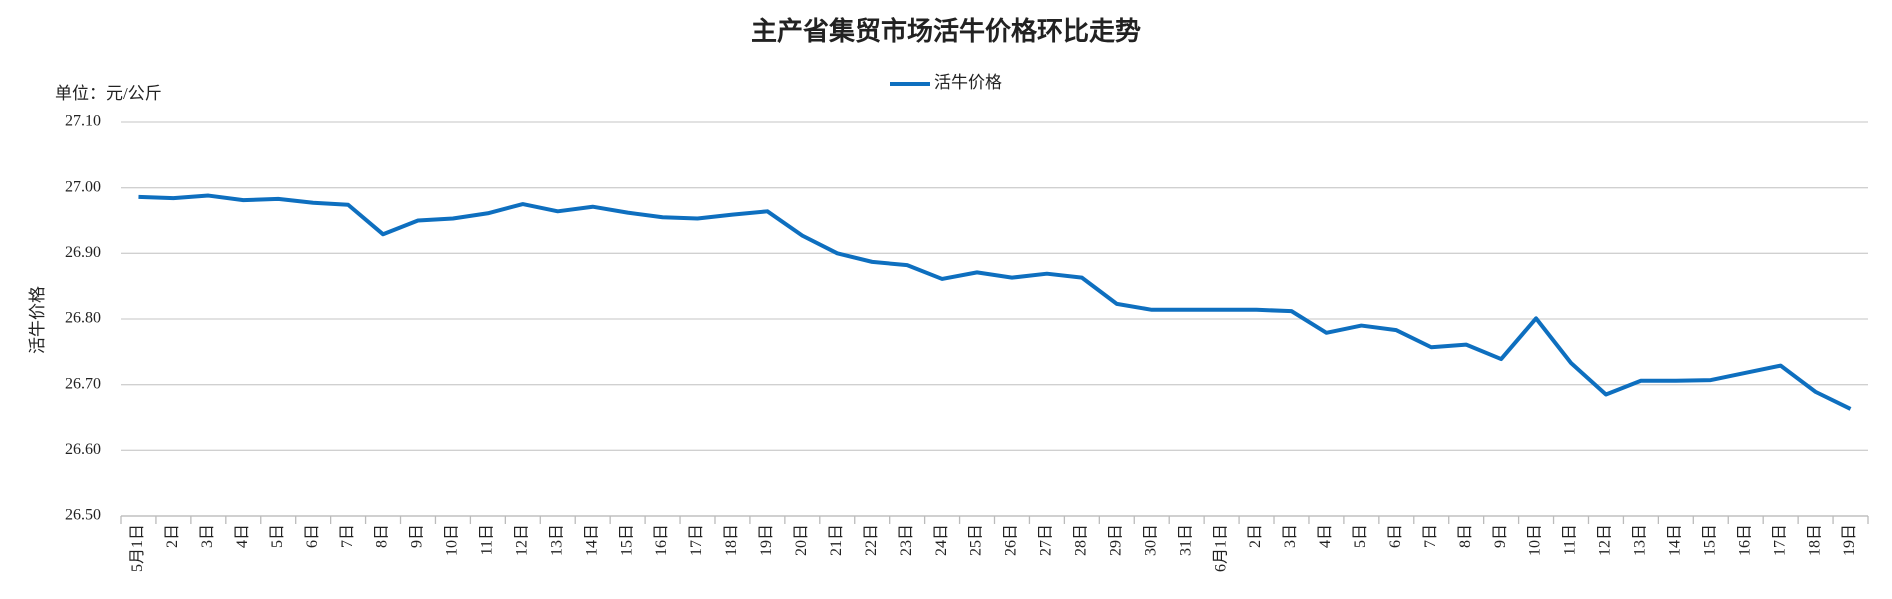 The image size is (1892, 599). I want to click on x-tick-label: 21日, so click(836, 540).